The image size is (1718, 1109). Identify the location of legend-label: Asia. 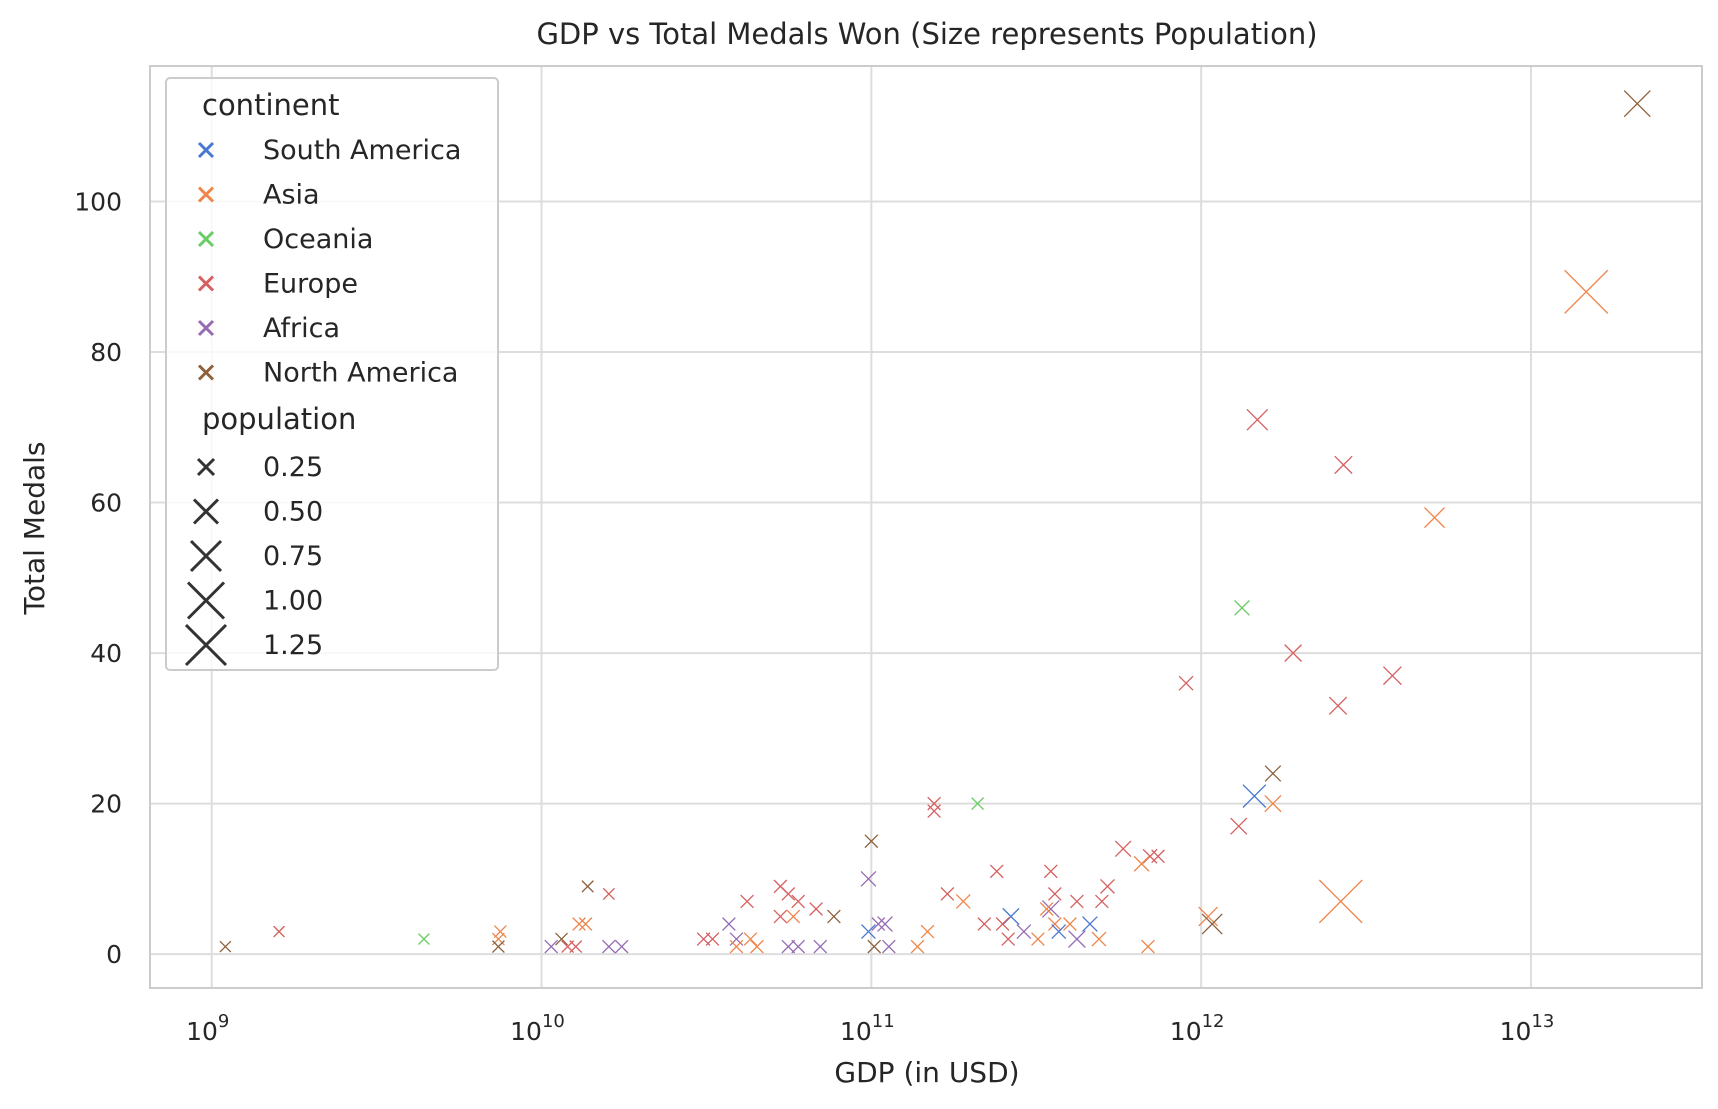
(291, 195).